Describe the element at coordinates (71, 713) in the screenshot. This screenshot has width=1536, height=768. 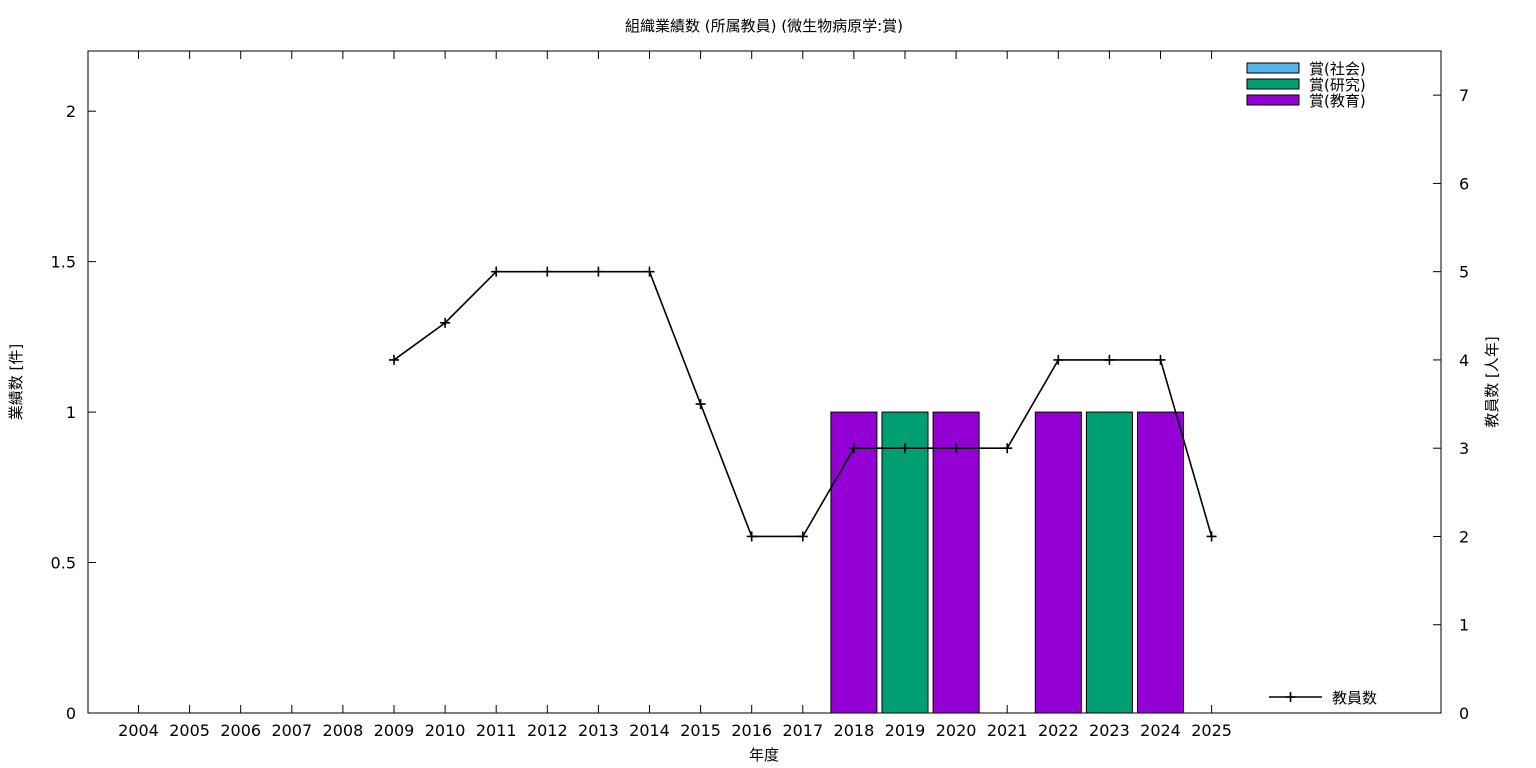
I see `y-tick-label: 0` at that location.